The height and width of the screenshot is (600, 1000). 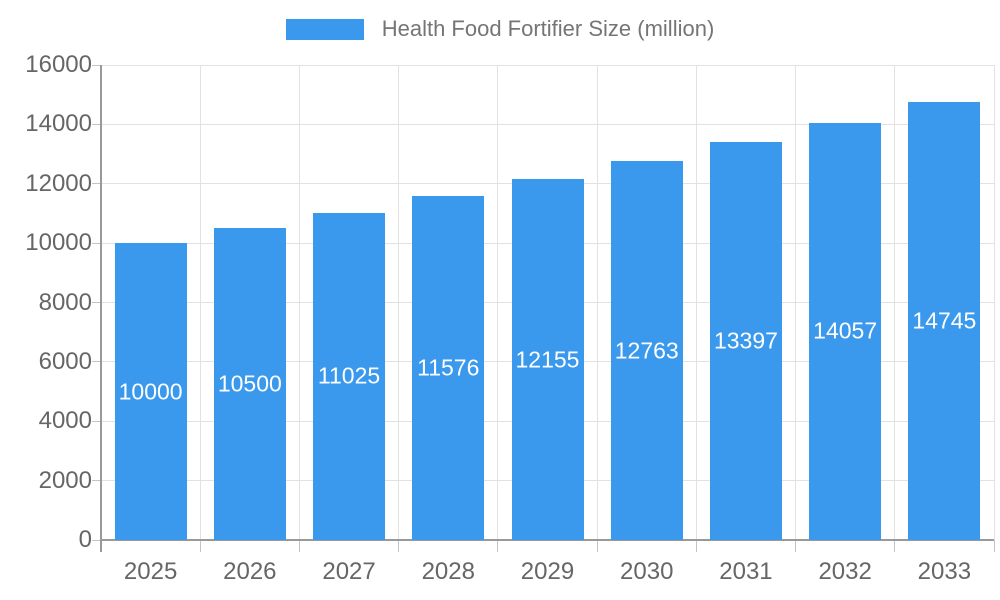 What do you see at coordinates (85, 539) in the screenshot?
I see `y-axis-tick-label: 0` at bounding box center [85, 539].